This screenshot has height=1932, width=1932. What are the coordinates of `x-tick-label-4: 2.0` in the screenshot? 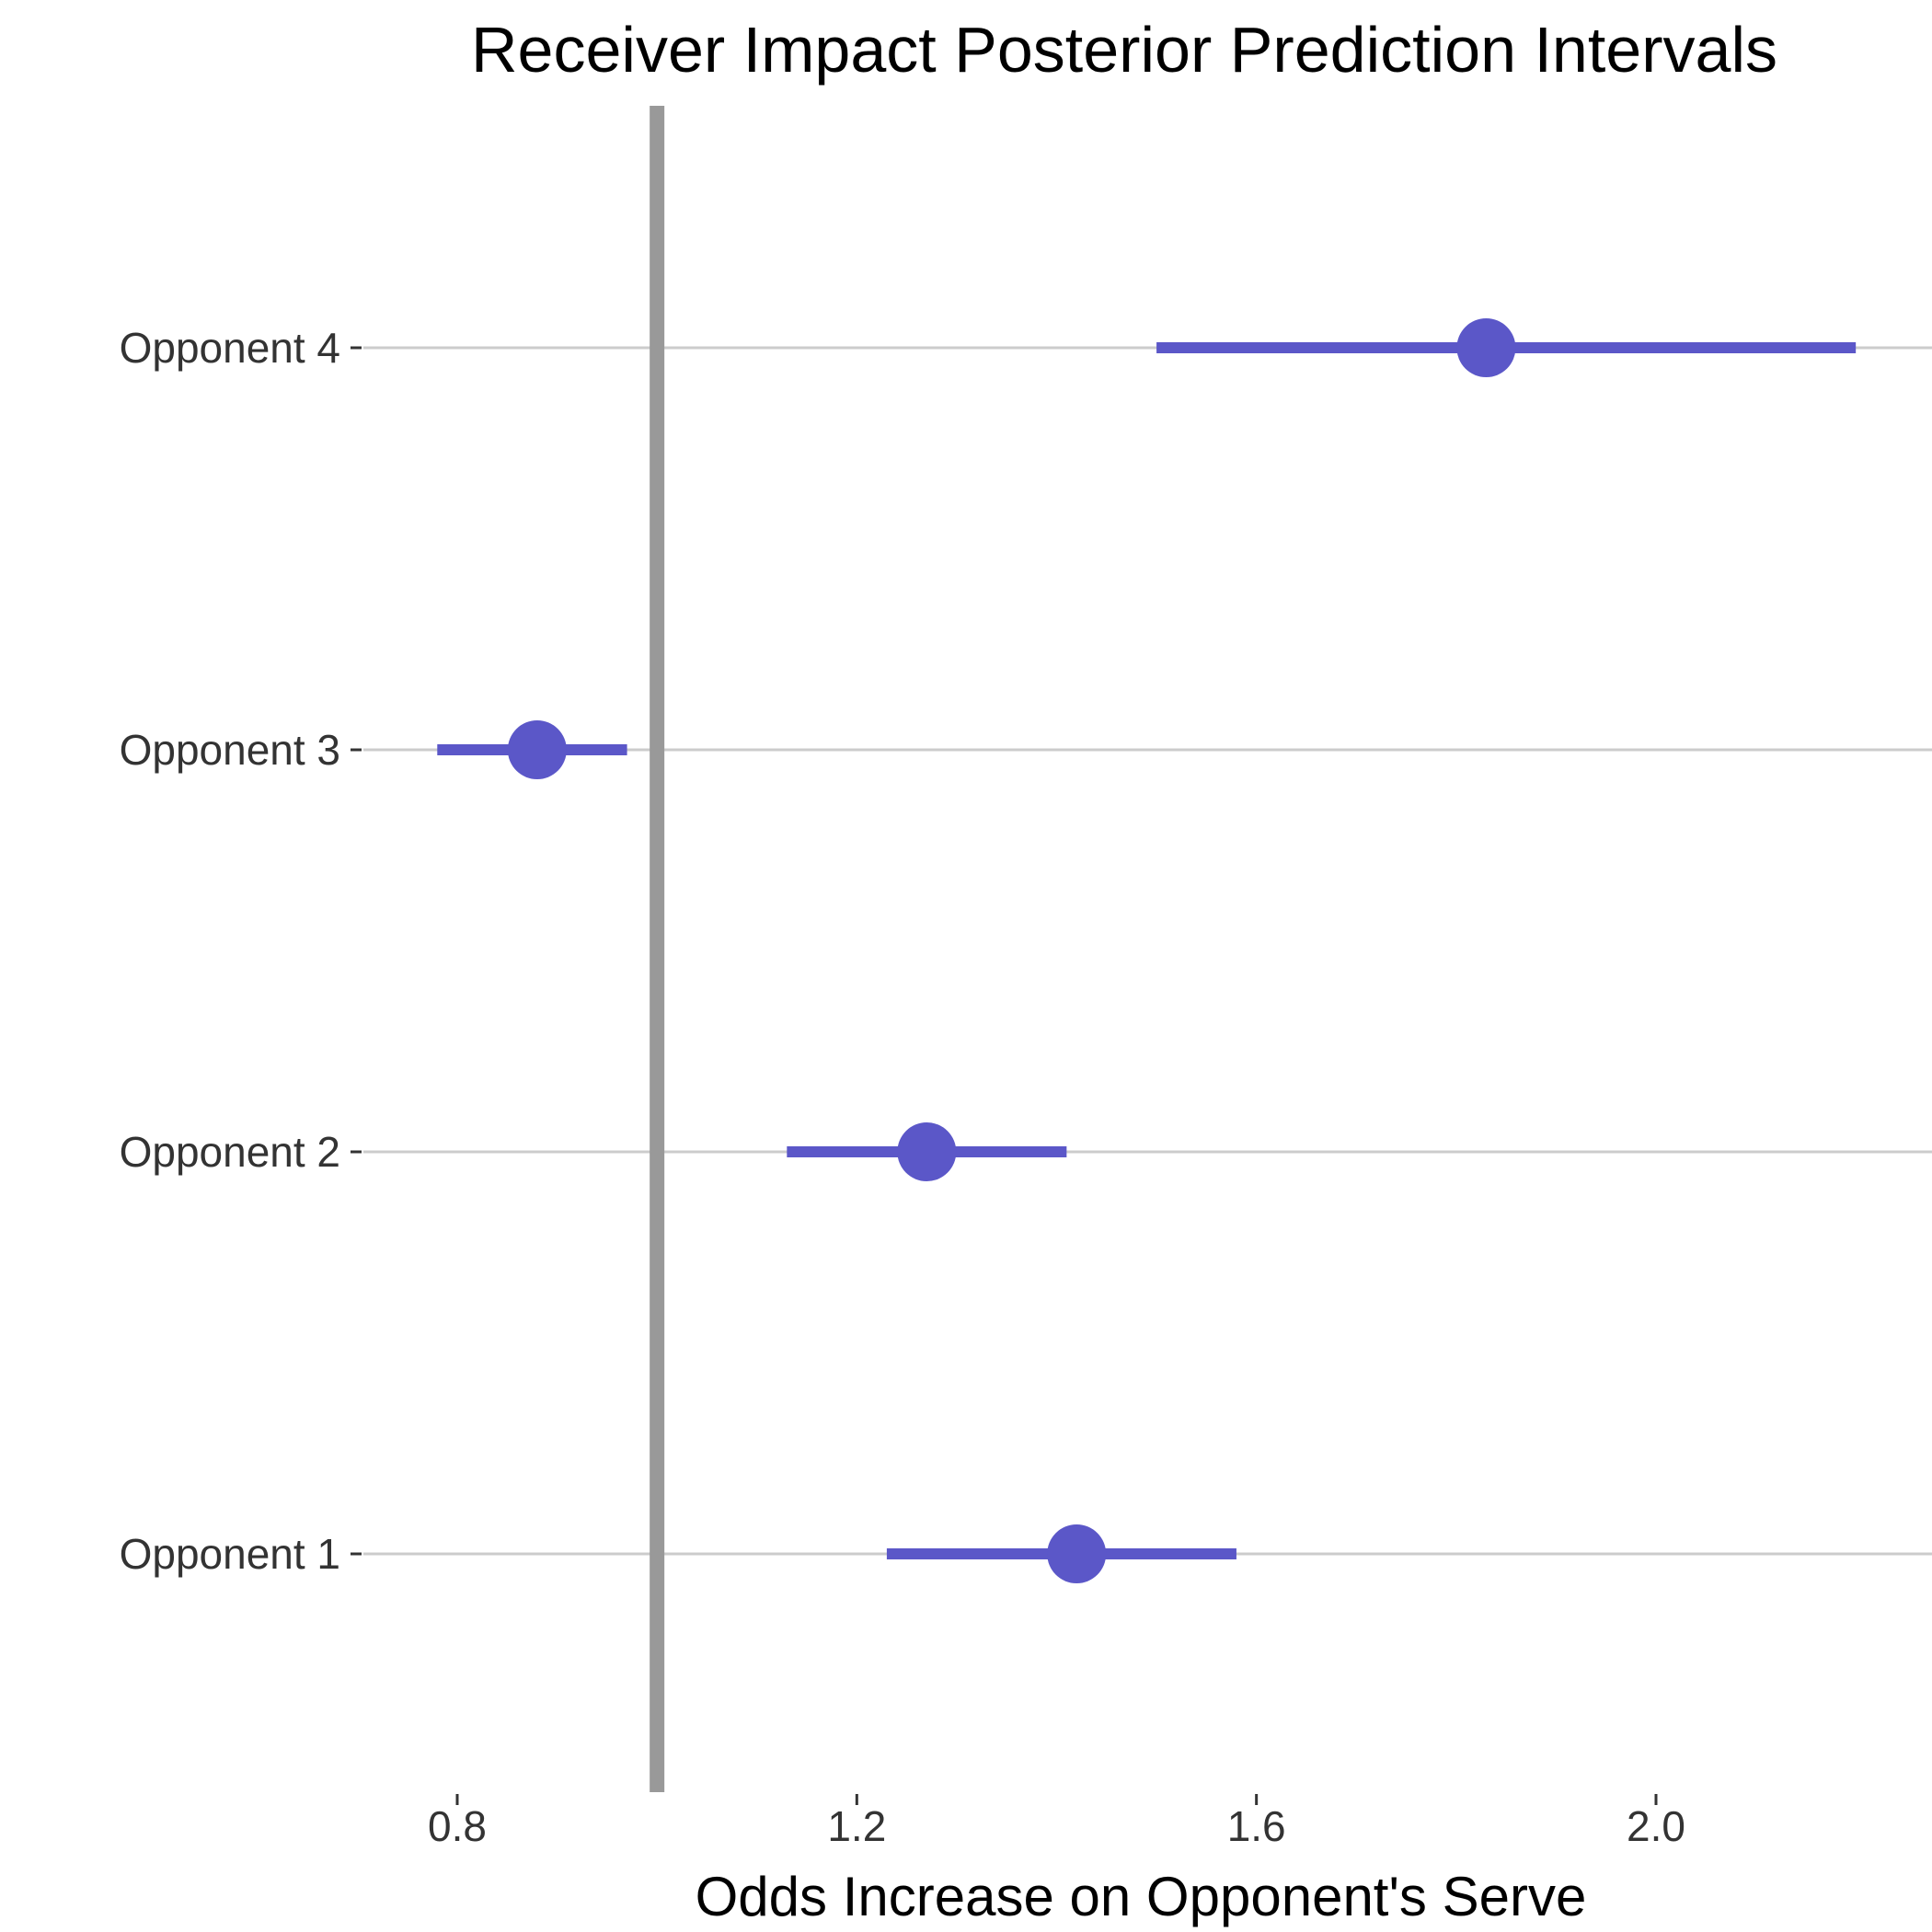 It's located at (1656, 1826).